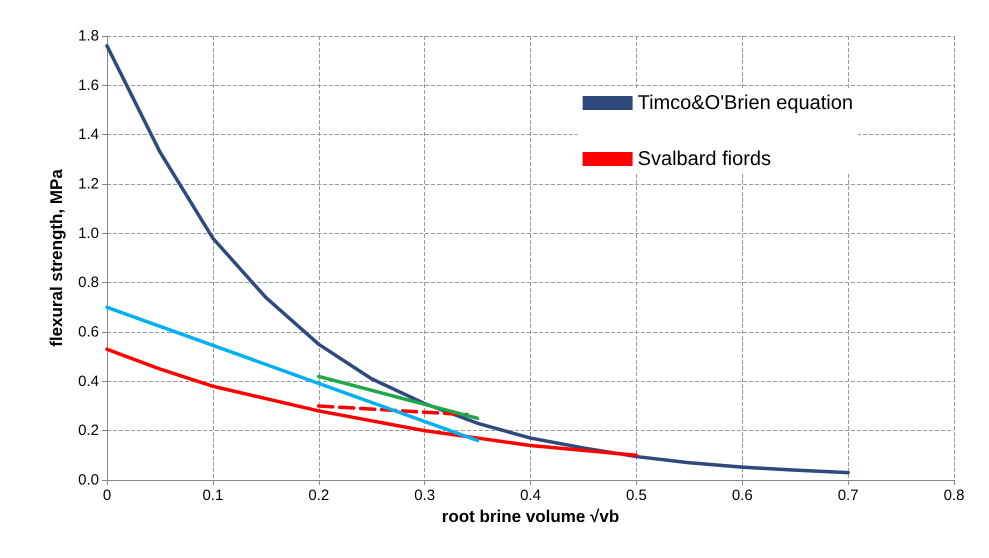  Describe the element at coordinates (88, 283) in the screenshot. I see `y-tick-label: 0.8` at that location.